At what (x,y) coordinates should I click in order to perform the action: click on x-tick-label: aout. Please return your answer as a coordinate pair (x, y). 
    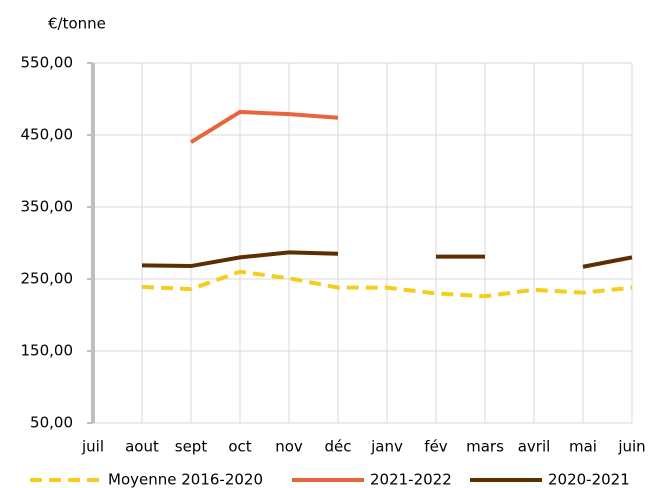
    Looking at the image, I should click on (142, 447).